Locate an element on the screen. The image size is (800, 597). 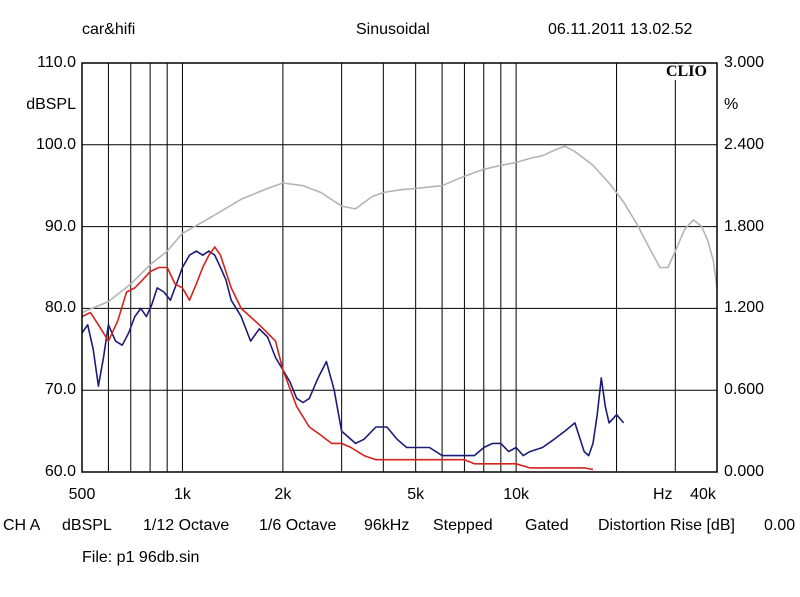
datetime-label: 06.11.2011 13.02.52 is located at coordinates (620, 29).